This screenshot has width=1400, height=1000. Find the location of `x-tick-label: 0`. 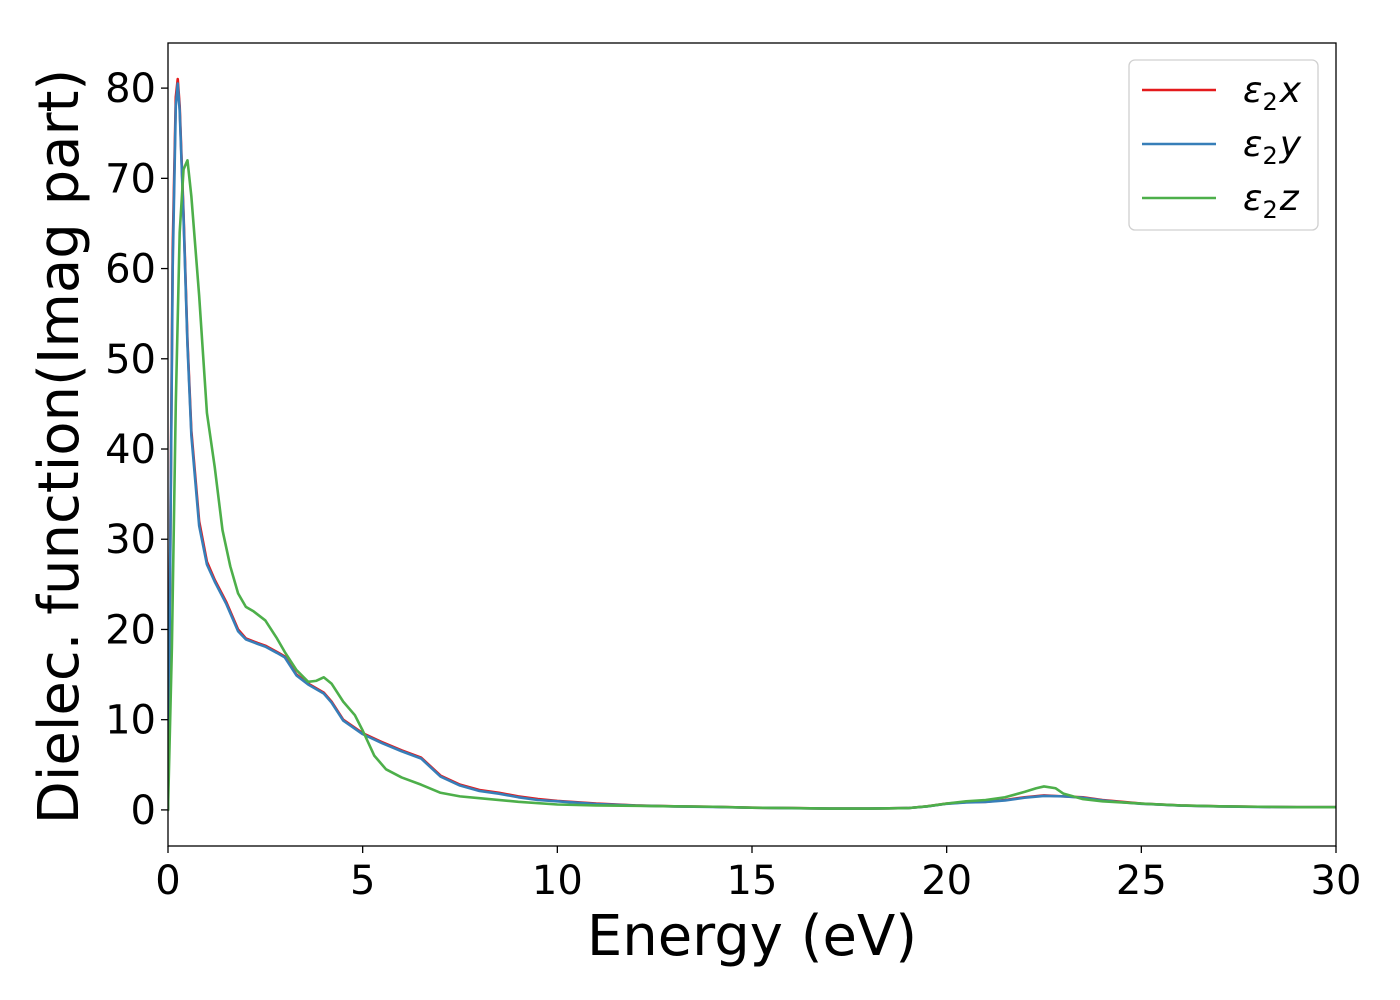

x-tick-label: 0 is located at coordinates (167, 881).